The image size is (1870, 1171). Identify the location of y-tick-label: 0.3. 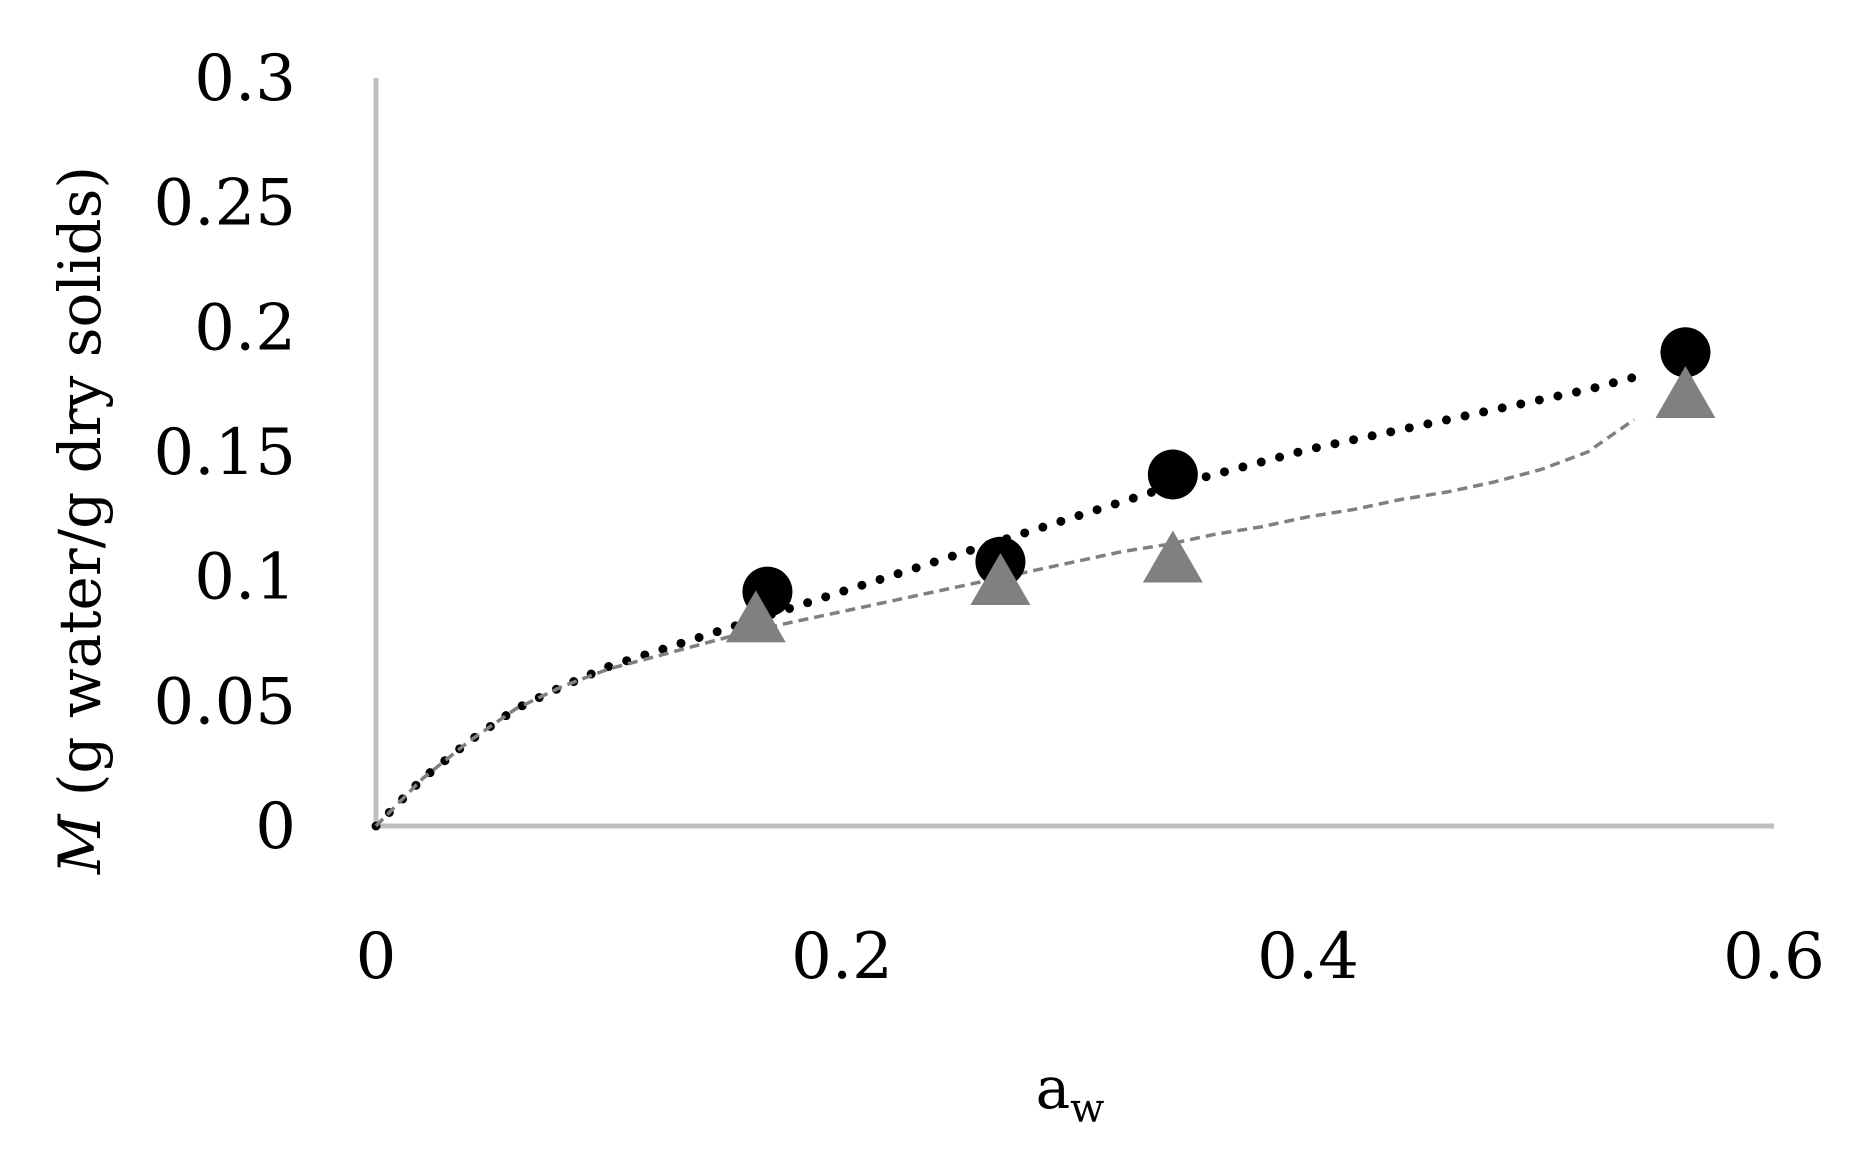
(245, 79).